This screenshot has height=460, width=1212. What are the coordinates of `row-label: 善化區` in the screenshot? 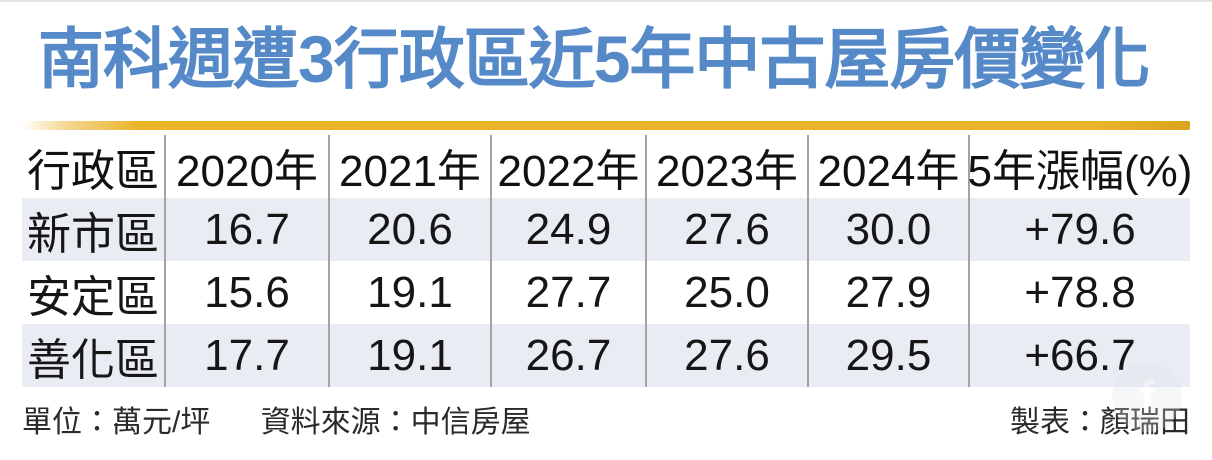 It's located at (93, 355).